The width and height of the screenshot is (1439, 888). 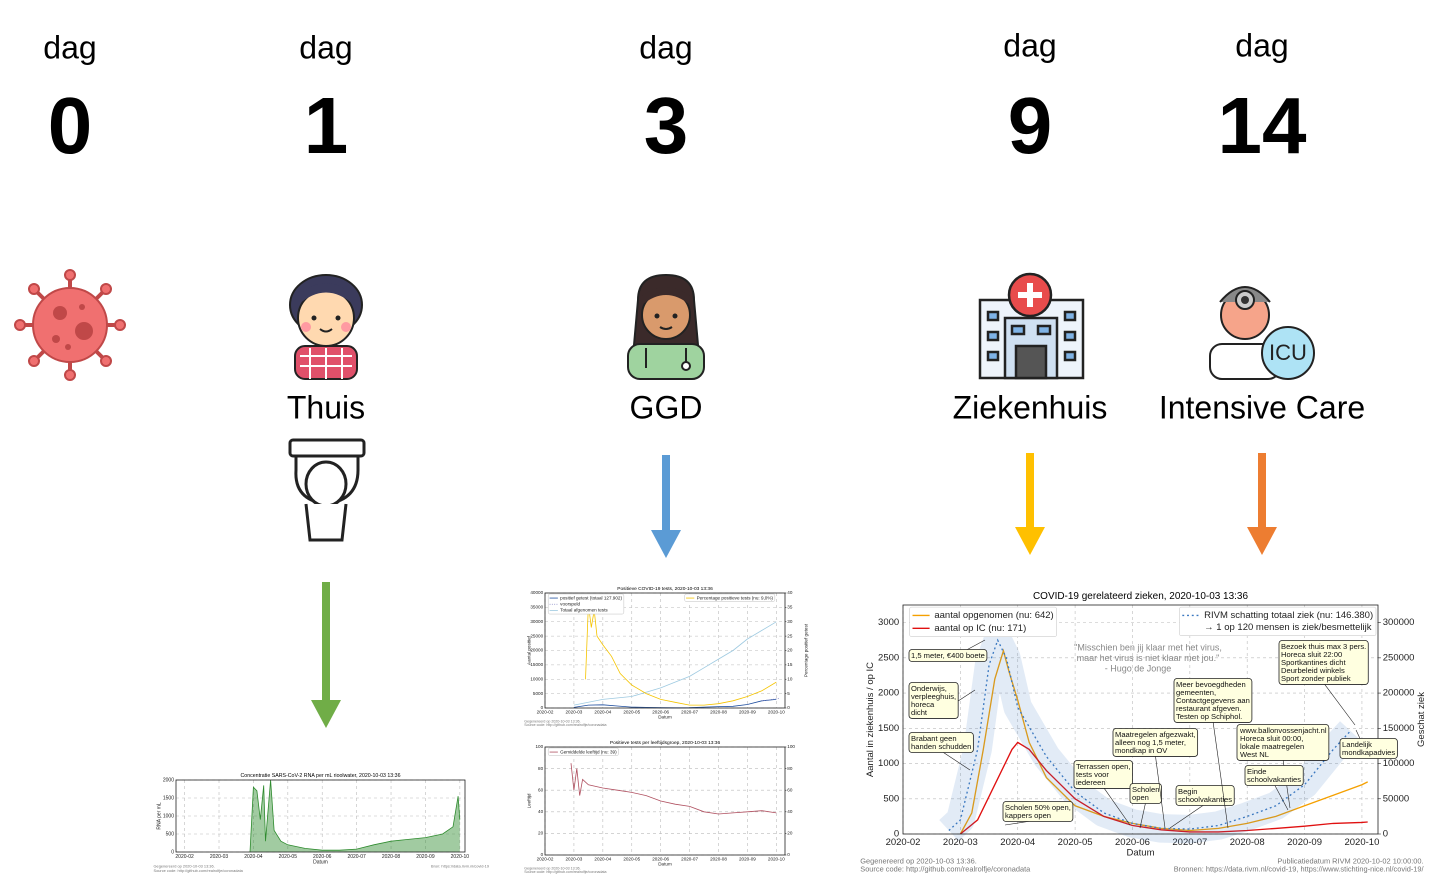 What do you see at coordinates (1361, 842) in the screenshot?
I see `x-tick-label: 2020-10` at bounding box center [1361, 842].